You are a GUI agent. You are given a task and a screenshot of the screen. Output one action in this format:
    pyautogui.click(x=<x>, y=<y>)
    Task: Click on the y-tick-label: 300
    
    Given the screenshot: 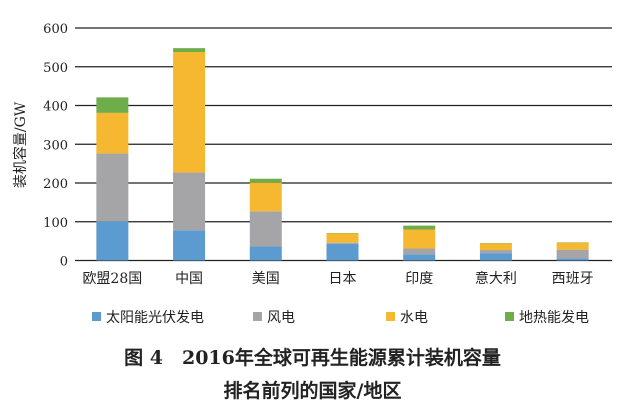 What is the action you would take?
    pyautogui.click(x=55, y=145)
    